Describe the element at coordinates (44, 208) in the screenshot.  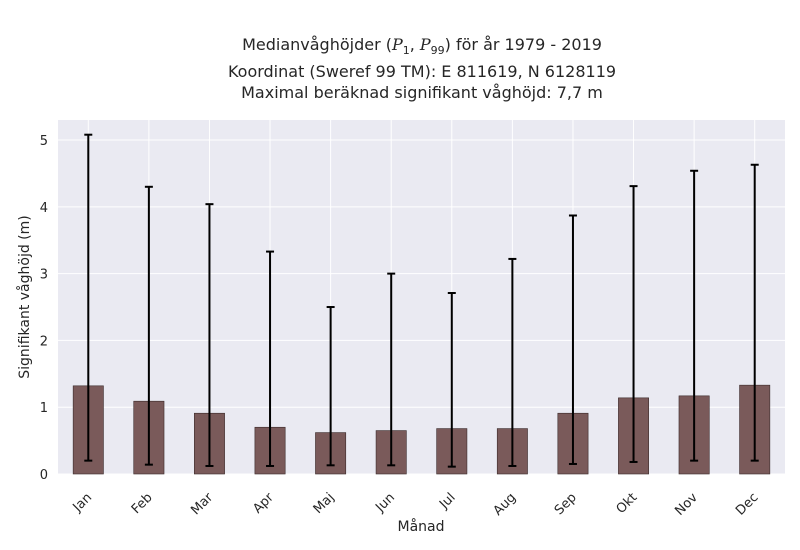
I see `y-tick-label: 4` at that location.